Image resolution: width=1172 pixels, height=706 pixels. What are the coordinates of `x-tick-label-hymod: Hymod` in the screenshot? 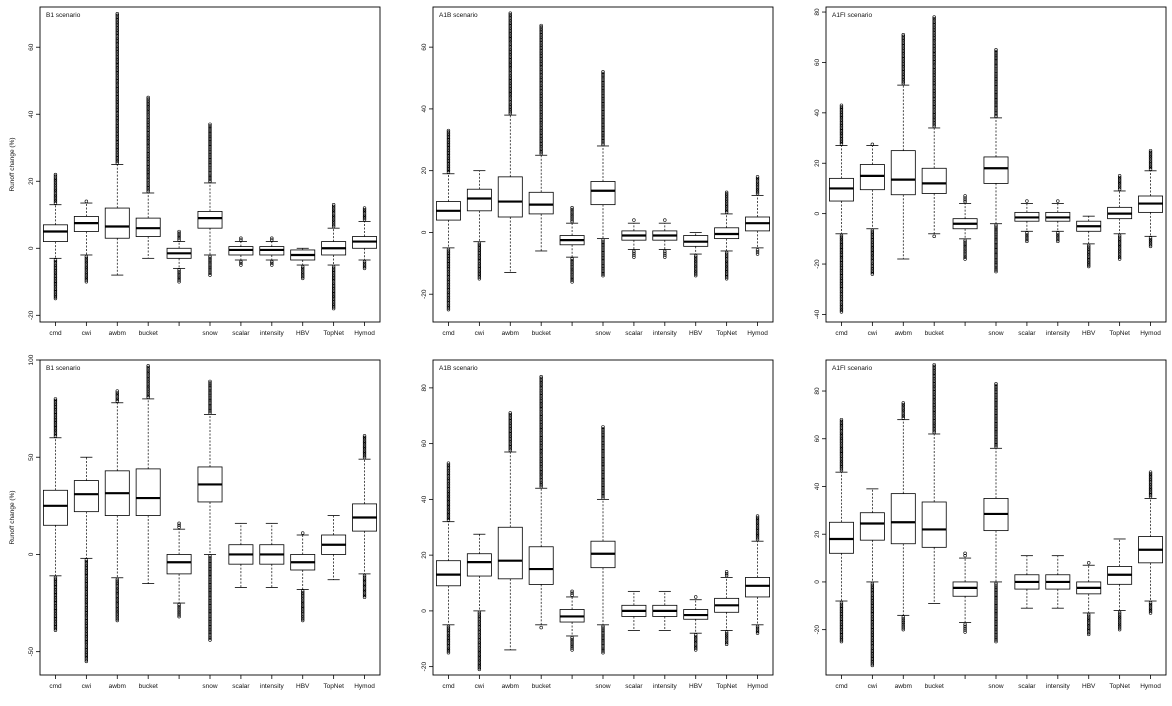 It's located at (364, 686).